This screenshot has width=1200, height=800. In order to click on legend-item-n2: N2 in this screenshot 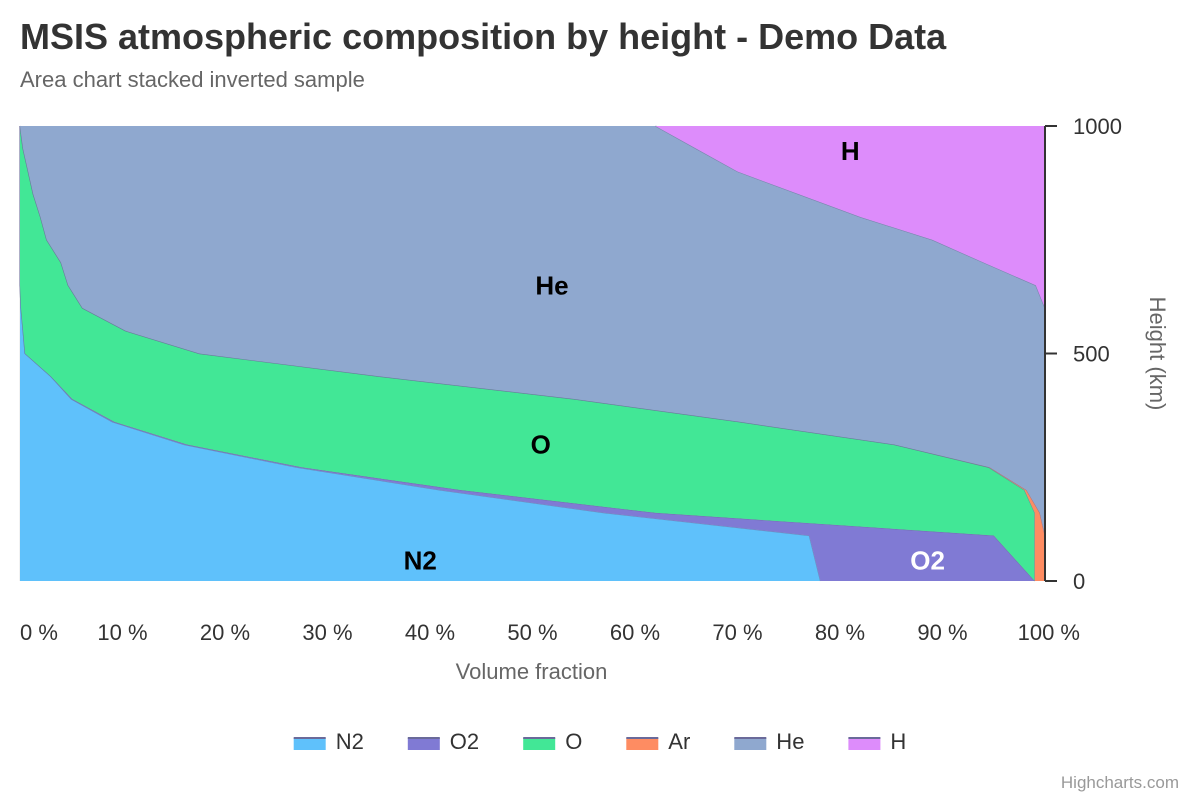, I will do `click(328, 741)`.